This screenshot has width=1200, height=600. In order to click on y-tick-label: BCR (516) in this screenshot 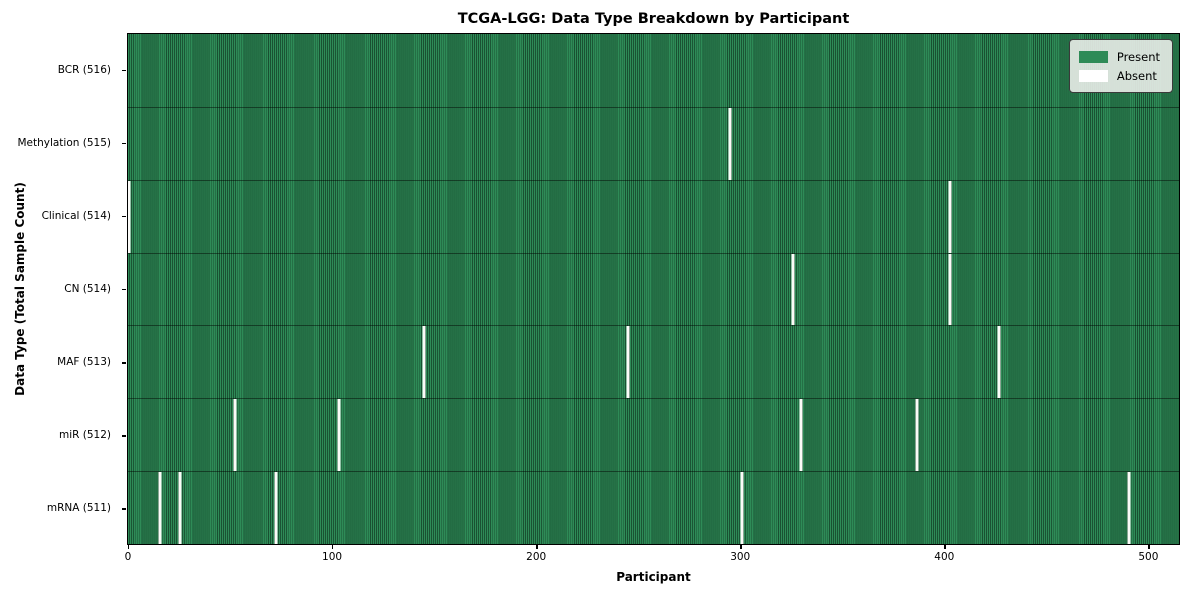, I will do `click(84, 69)`.